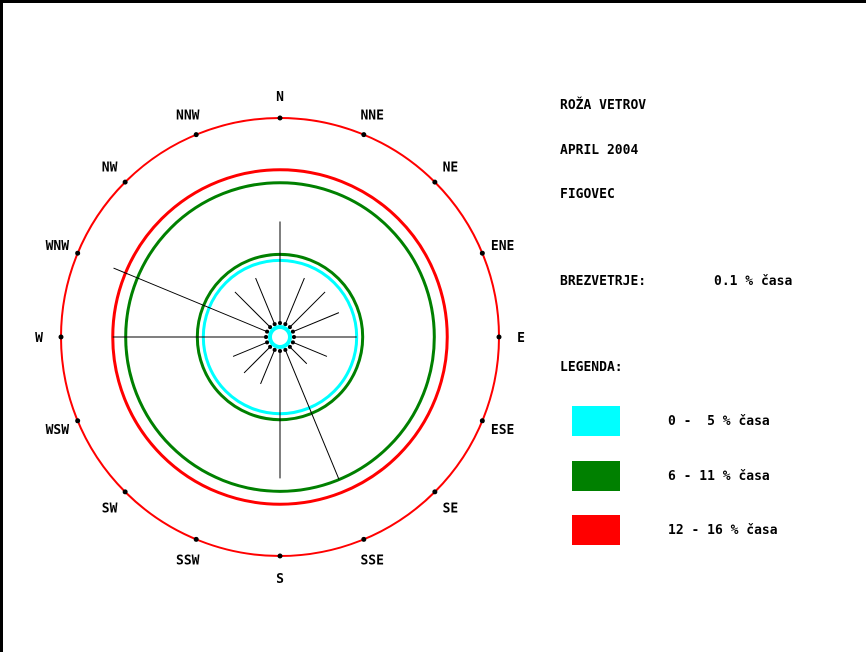 The height and width of the screenshot is (652, 866). Describe the element at coordinates (280, 579) in the screenshot. I see `direction-label-s: S` at that location.